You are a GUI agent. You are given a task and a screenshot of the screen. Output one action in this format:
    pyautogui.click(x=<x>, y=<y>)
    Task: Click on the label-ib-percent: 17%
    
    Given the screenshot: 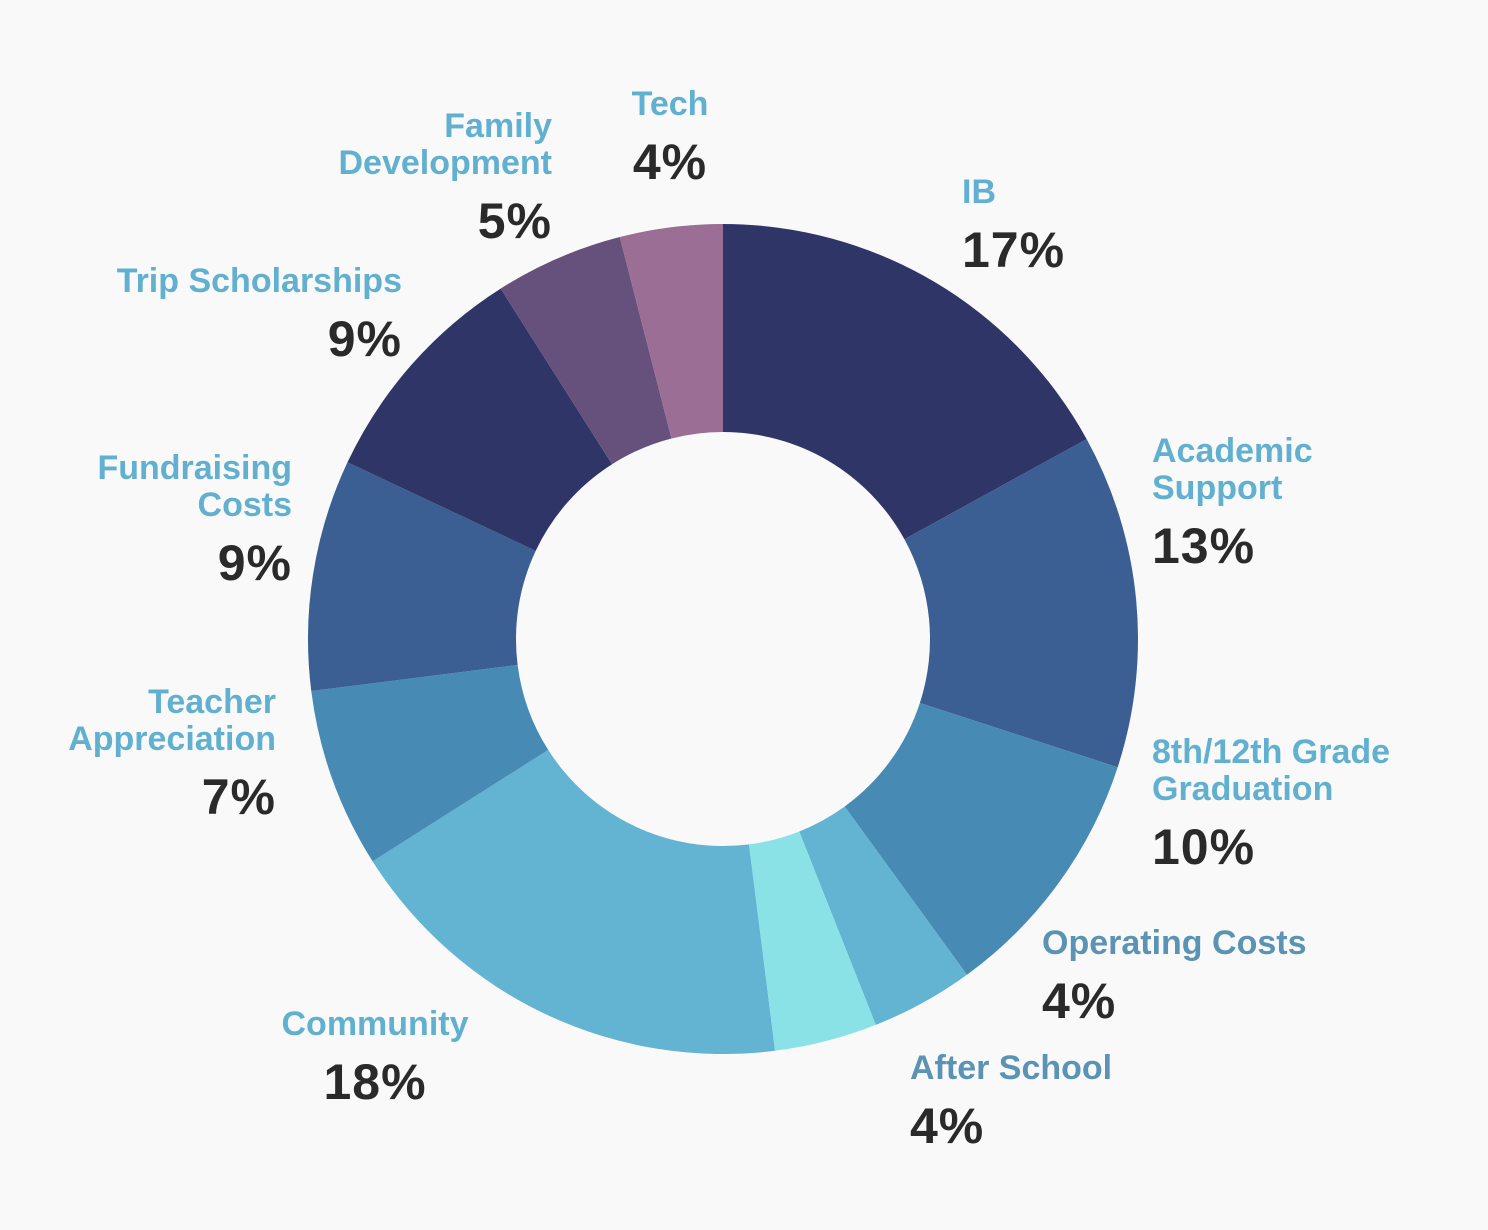 What is the action you would take?
    pyautogui.click(x=1014, y=250)
    